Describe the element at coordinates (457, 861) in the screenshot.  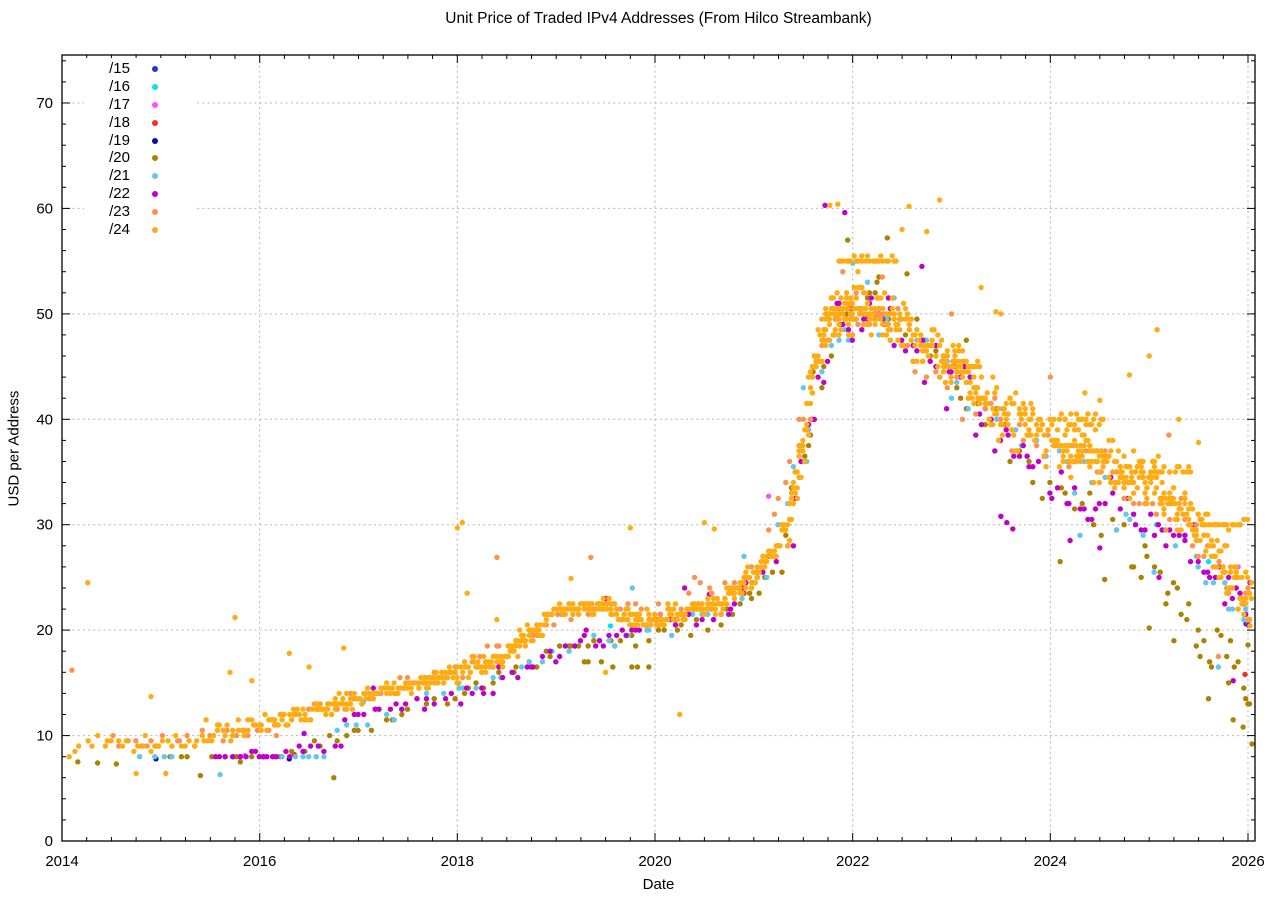
I see `svg-text: 2018` at that location.